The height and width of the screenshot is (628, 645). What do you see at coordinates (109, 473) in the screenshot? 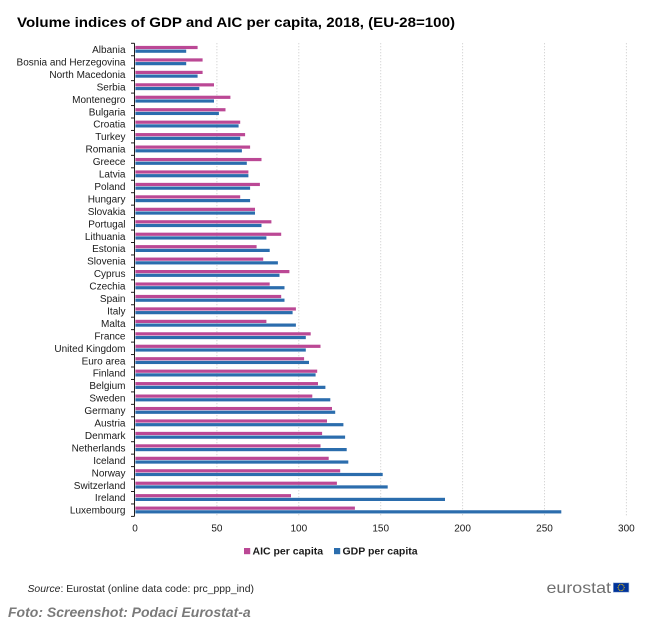
I see `svg-text: Norway` at bounding box center [109, 473].